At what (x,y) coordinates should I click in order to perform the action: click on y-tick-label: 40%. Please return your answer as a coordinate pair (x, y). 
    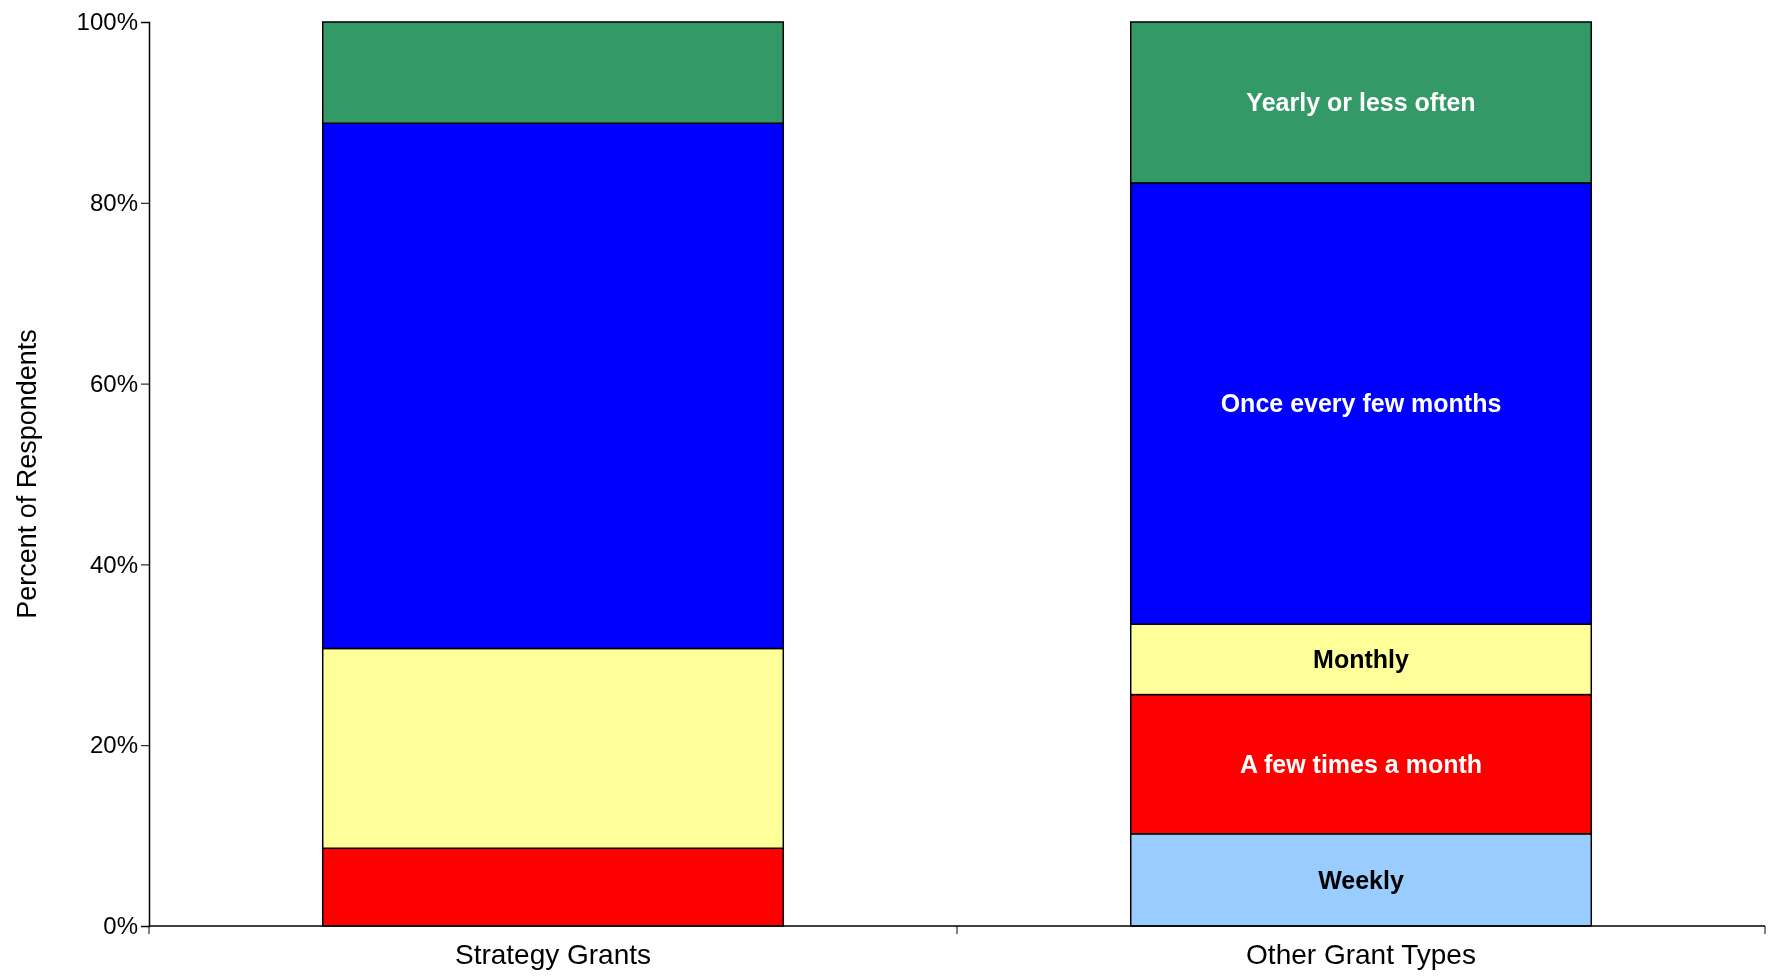
    Looking at the image, I should click on (113, 564).